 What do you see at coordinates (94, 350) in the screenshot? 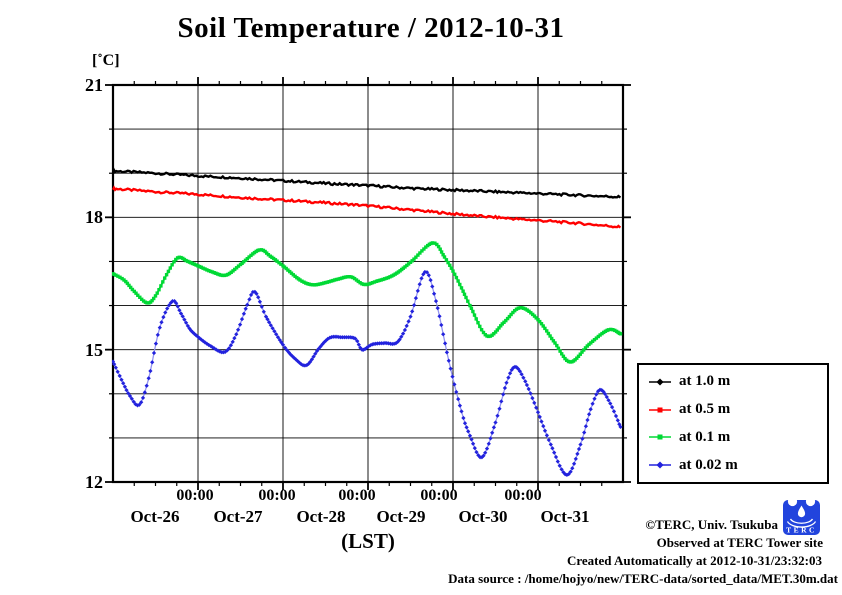
I see `y-tick-label: 15` at bounding box center [94, 350].